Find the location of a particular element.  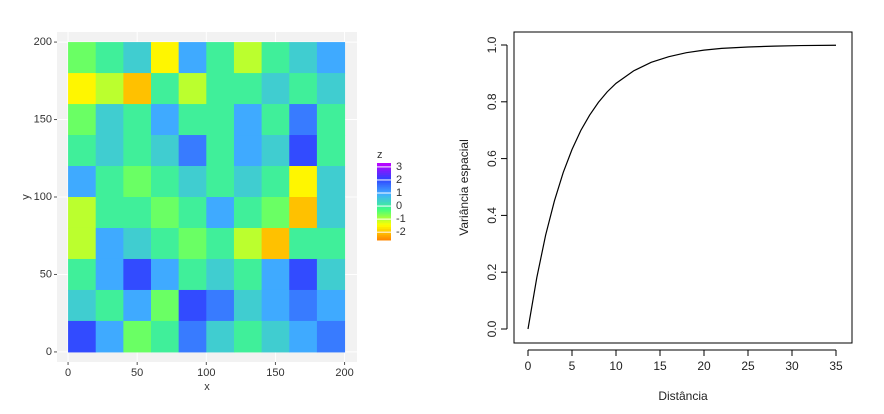

x-tick-label: 15 is located at coordinates (660, 366).